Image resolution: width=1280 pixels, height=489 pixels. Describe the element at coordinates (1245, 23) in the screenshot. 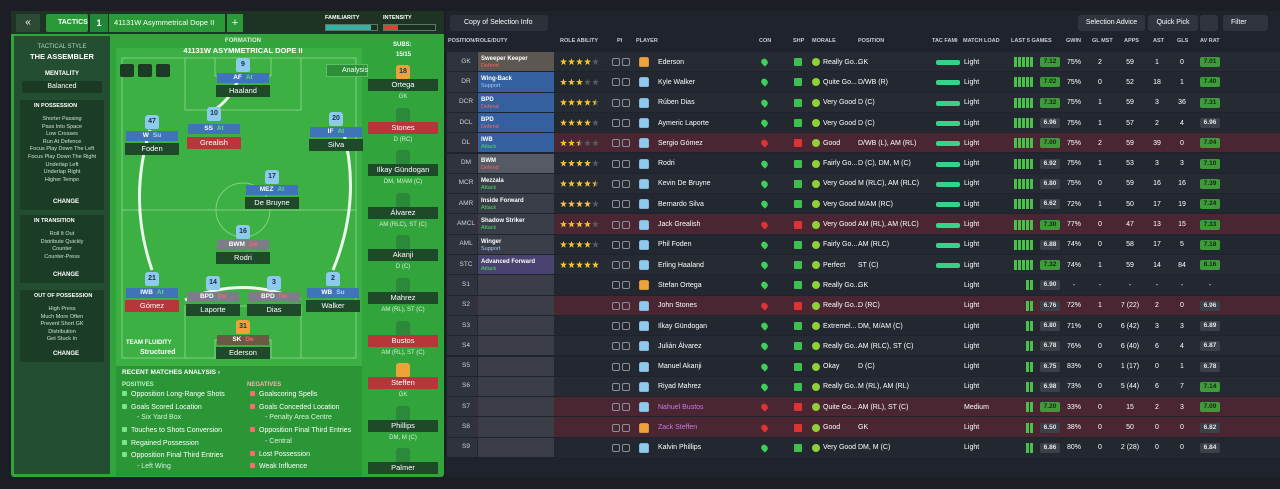

I see `filter-button: Filter` at that location.